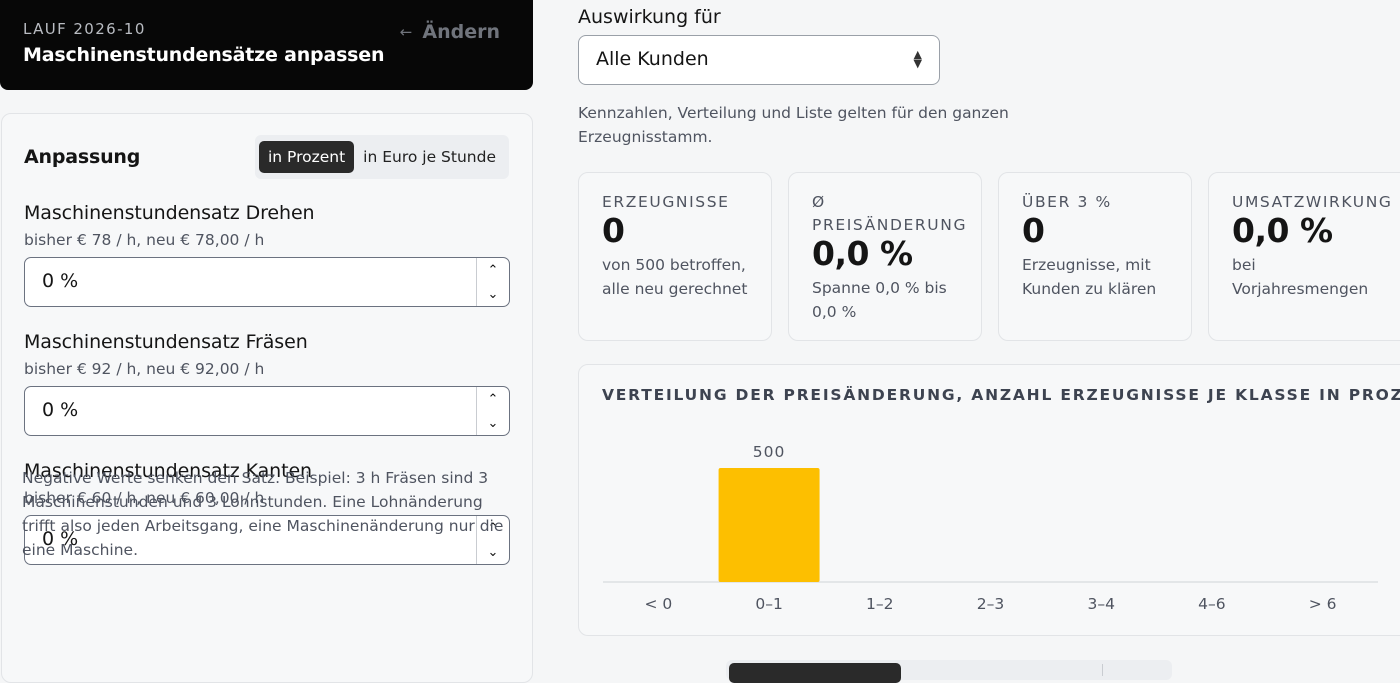  I want to click on divider, so click(1102, 670).